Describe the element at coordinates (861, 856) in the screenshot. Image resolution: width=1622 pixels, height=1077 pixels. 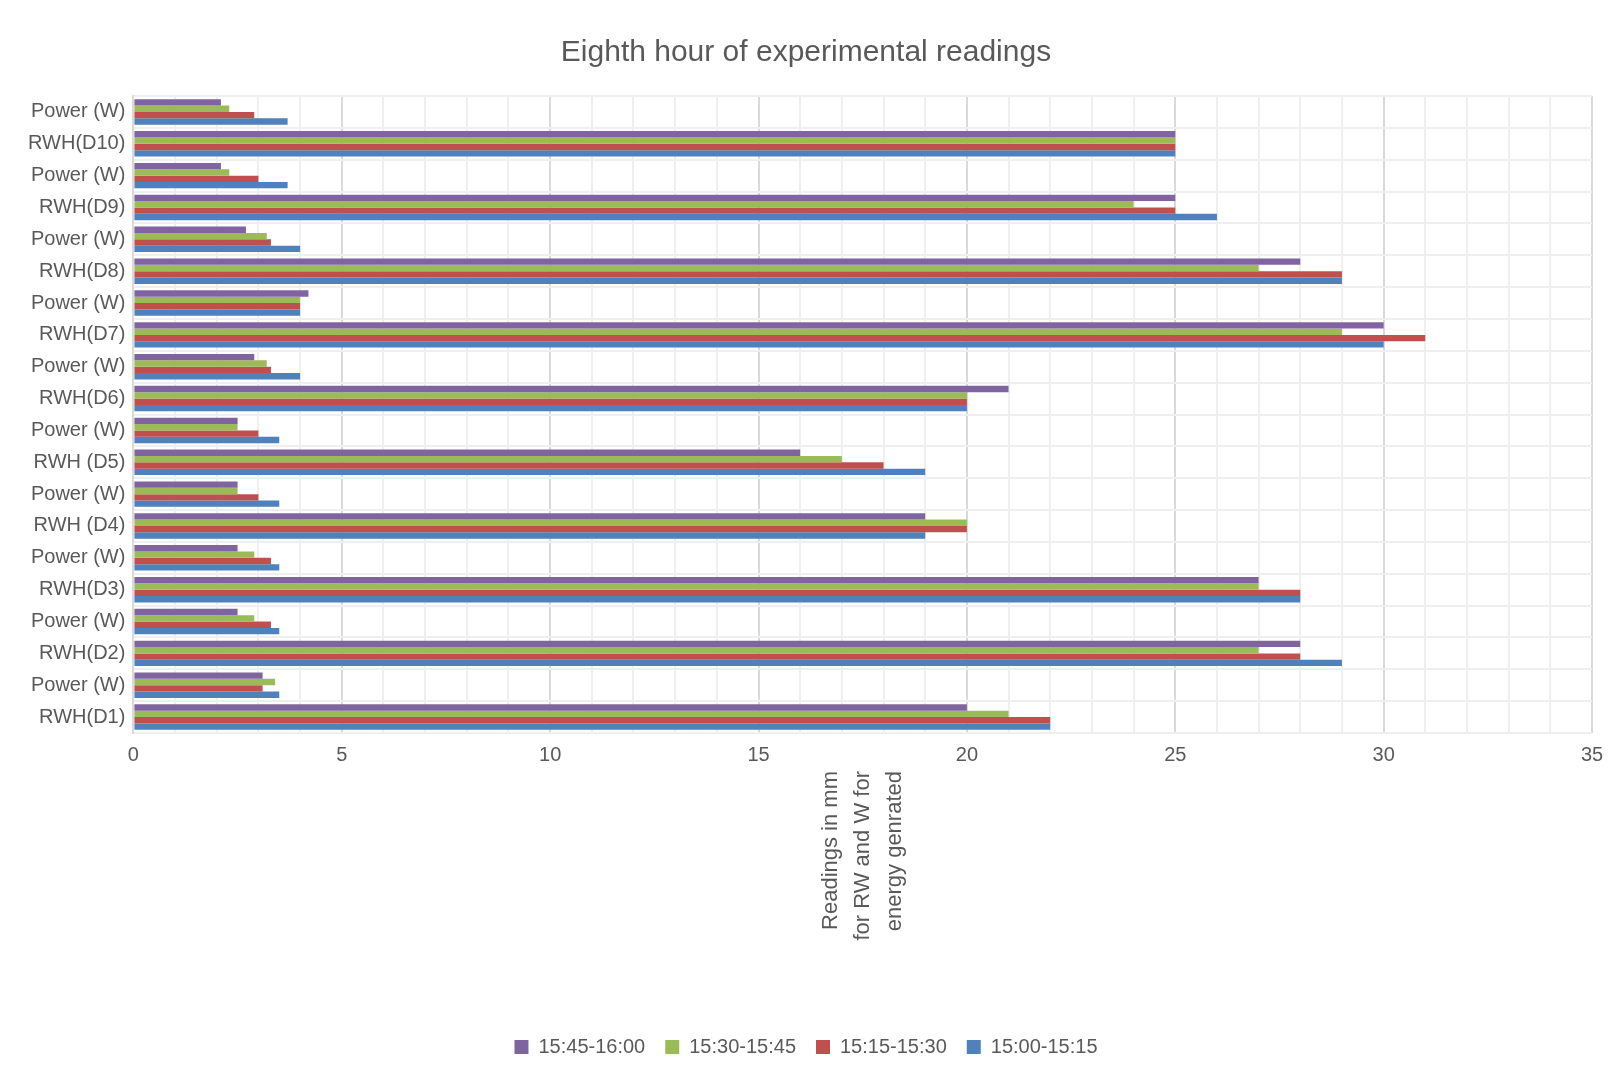
I see `text: Readings in mm for RW and W for energy genrated` at that location.